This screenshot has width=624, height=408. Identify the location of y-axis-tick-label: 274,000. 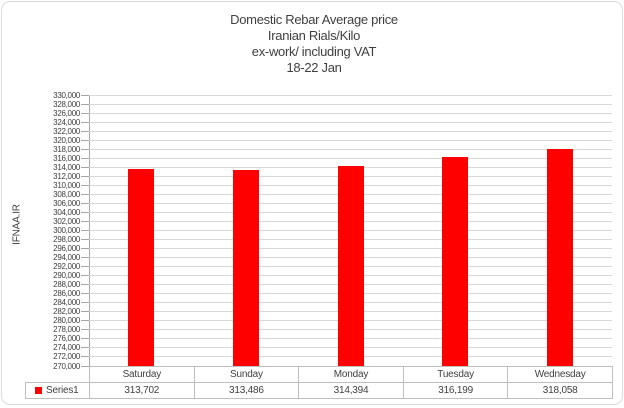
(66, 348).